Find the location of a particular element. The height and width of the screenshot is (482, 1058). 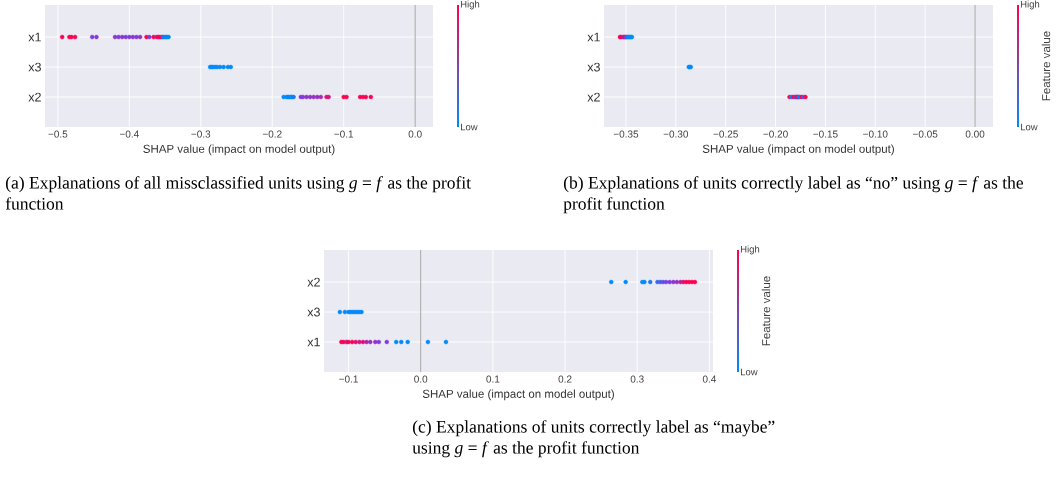

x-tick-label: −0.25 is located at coordinates (725, 134).